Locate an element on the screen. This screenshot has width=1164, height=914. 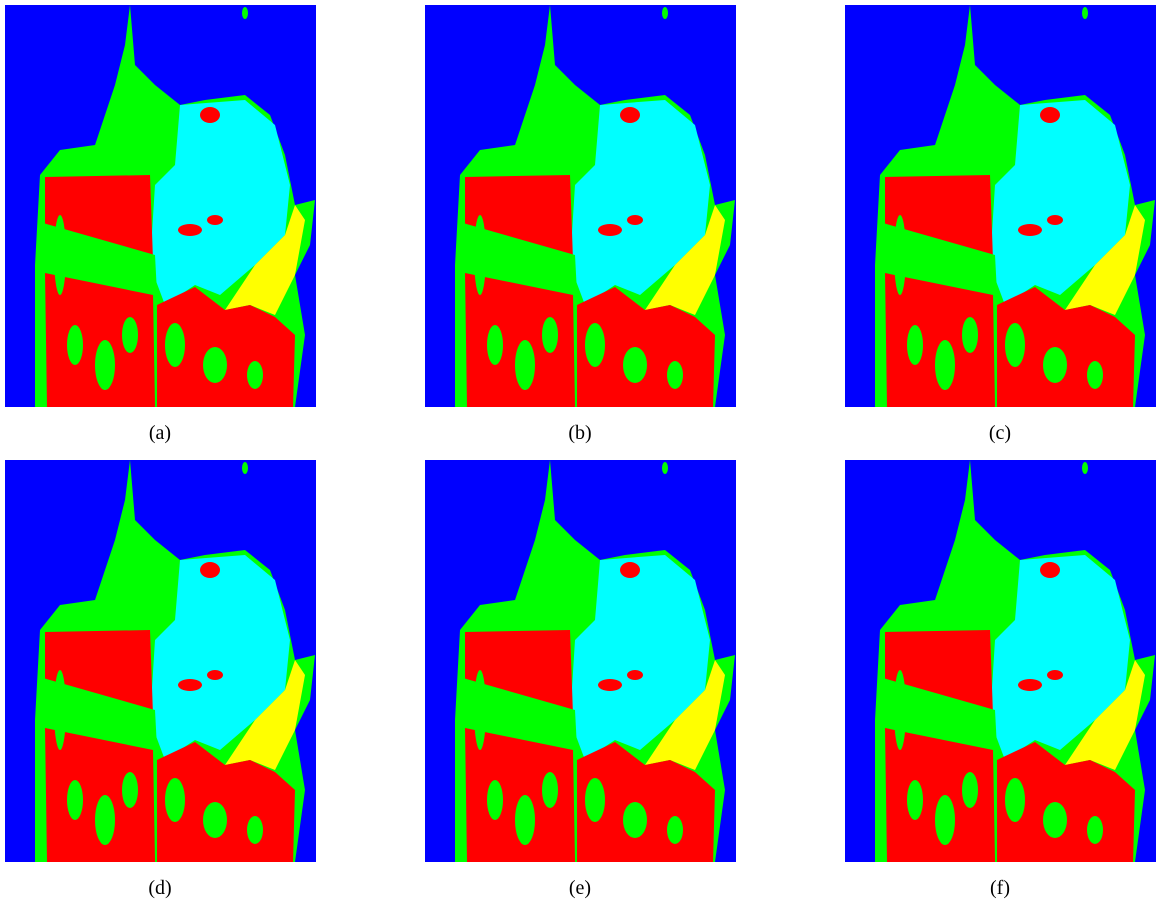
panel-caption: (f) is located at coordinates (1000, 888).